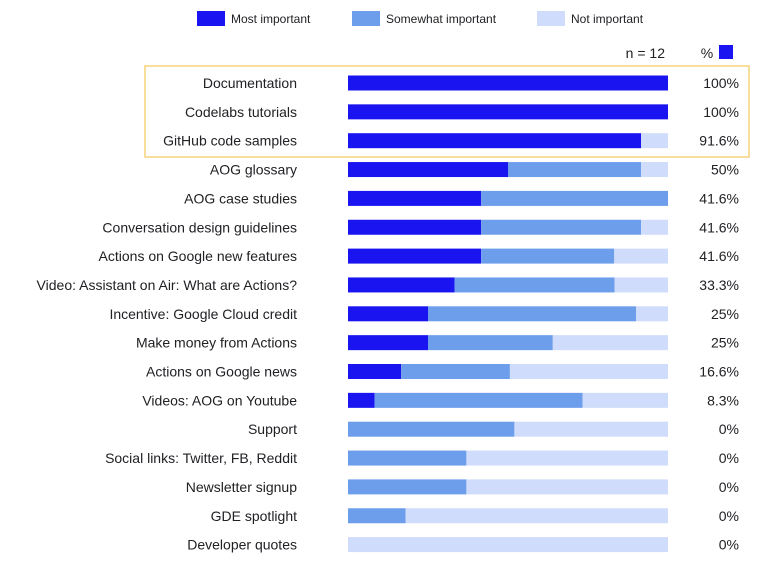  Describe the element at coordinates (729, 516) in the screenshot. I see `value-label-gde-spotlight: 0%` at that location.